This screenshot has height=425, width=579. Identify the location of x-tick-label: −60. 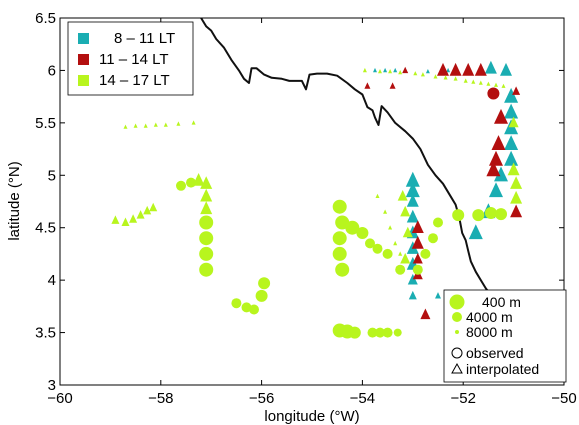
(59, 398).